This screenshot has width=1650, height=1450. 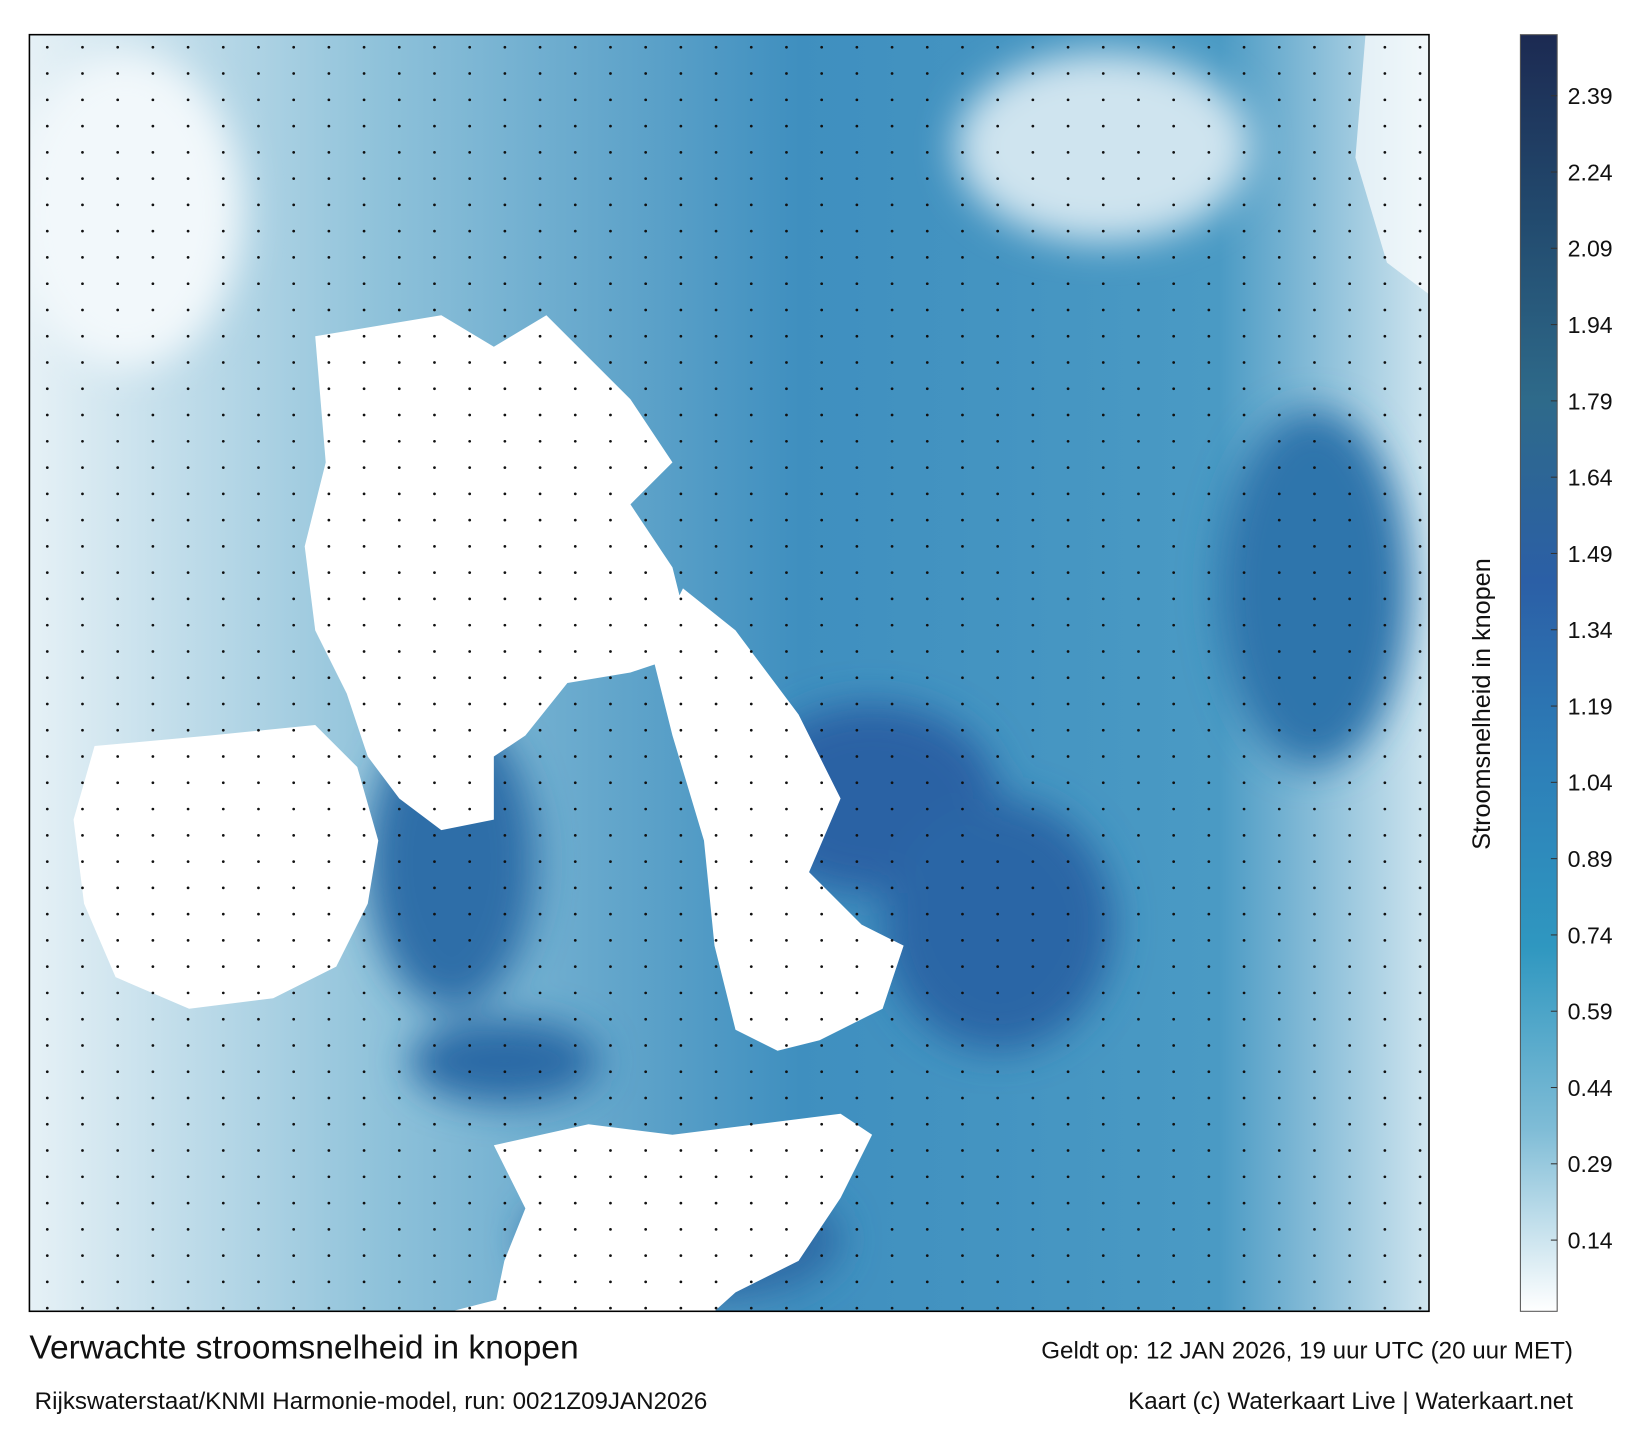 I want to click on colorbar-tick-label: 1.34, so click(x=1590, y=630).